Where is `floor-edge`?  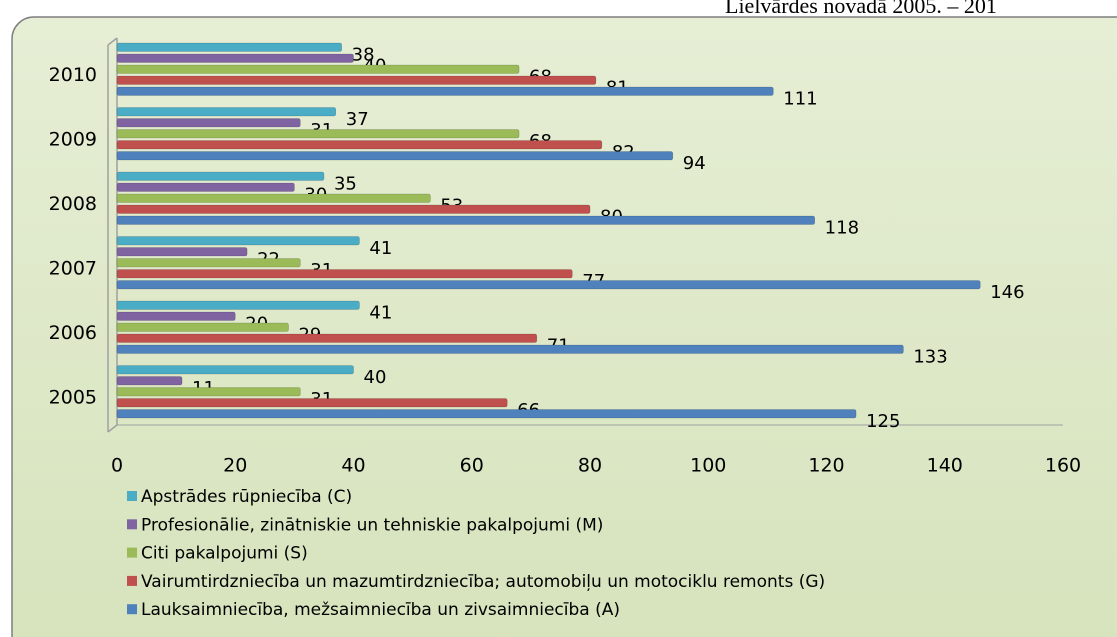 floor-edge is located at coordinates (112, 428).